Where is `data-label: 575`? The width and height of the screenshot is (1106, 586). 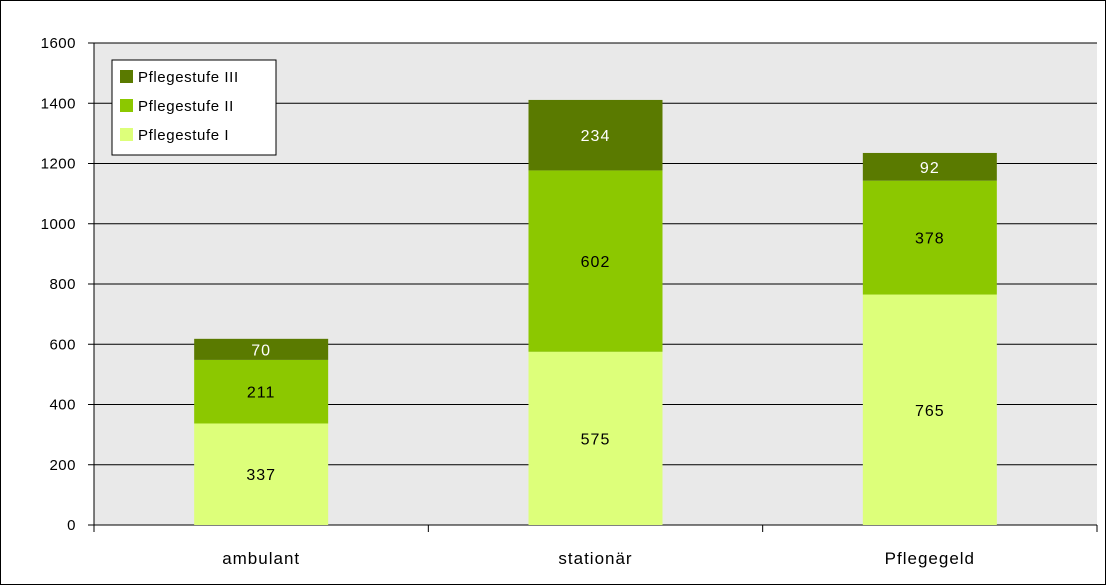 data-label: 575 is located at coordinates (596, 439).